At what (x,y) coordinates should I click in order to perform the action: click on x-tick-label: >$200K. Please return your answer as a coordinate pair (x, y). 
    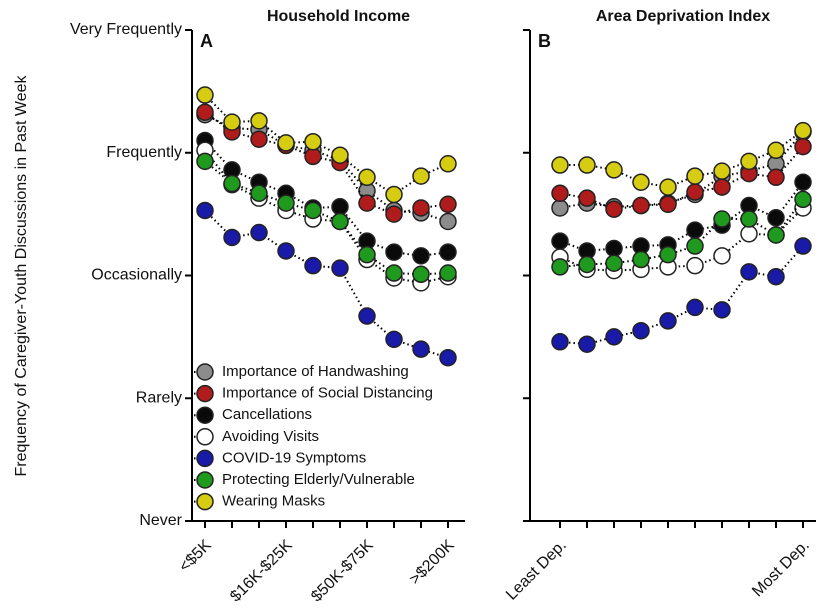
    Looking at the image, I should click on (432, 563).